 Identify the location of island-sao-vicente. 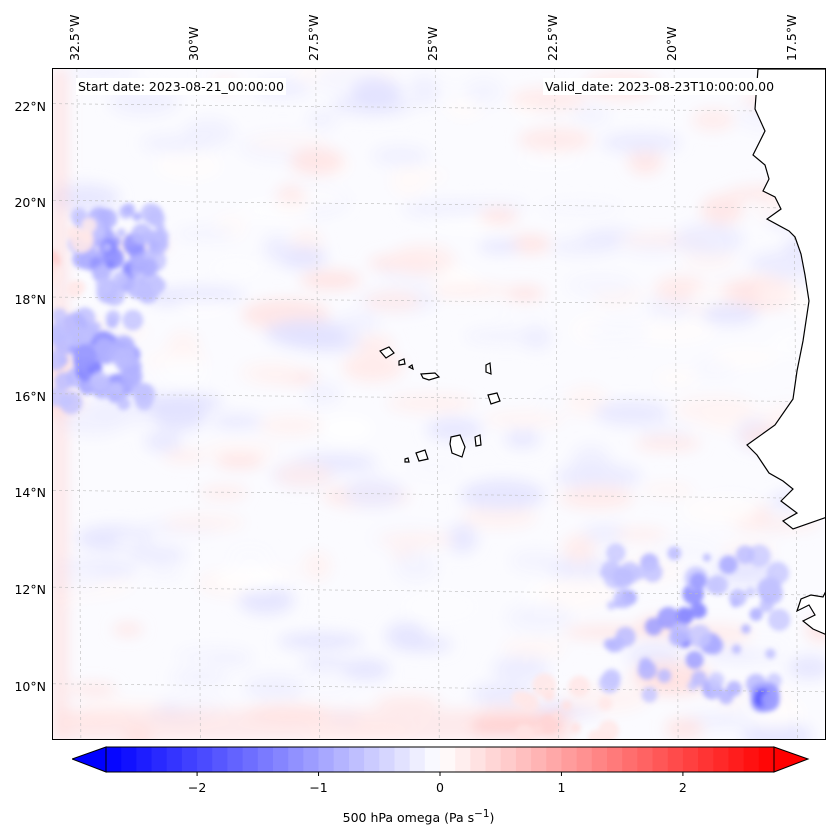
(402, 362).